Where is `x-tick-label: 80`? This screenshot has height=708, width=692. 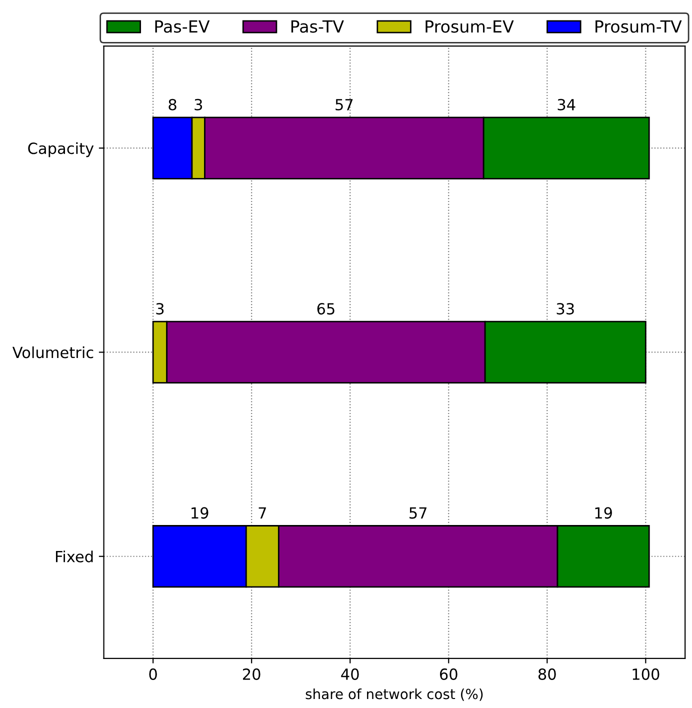
x-tick-label: 80 is located at coordinates (547, 674).